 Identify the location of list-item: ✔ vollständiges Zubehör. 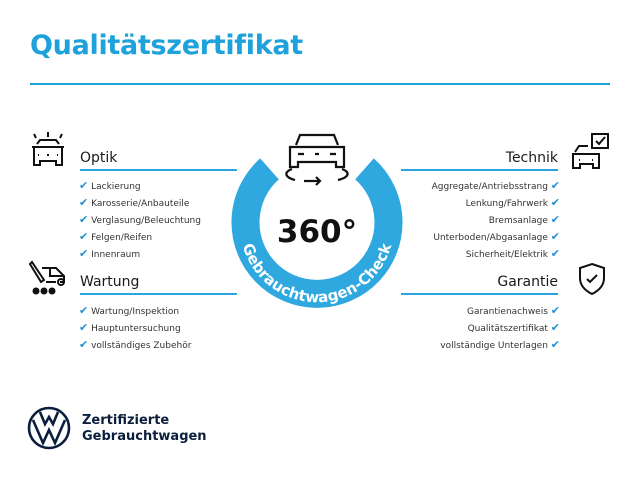
(135, 344).